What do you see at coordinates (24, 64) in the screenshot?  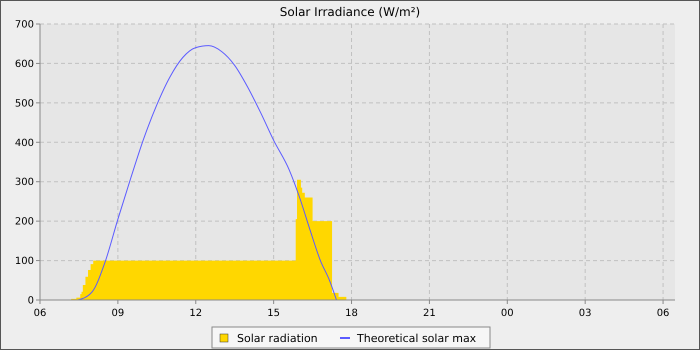 I see `y-tick-label: 600` at bounding box center [24, 64].